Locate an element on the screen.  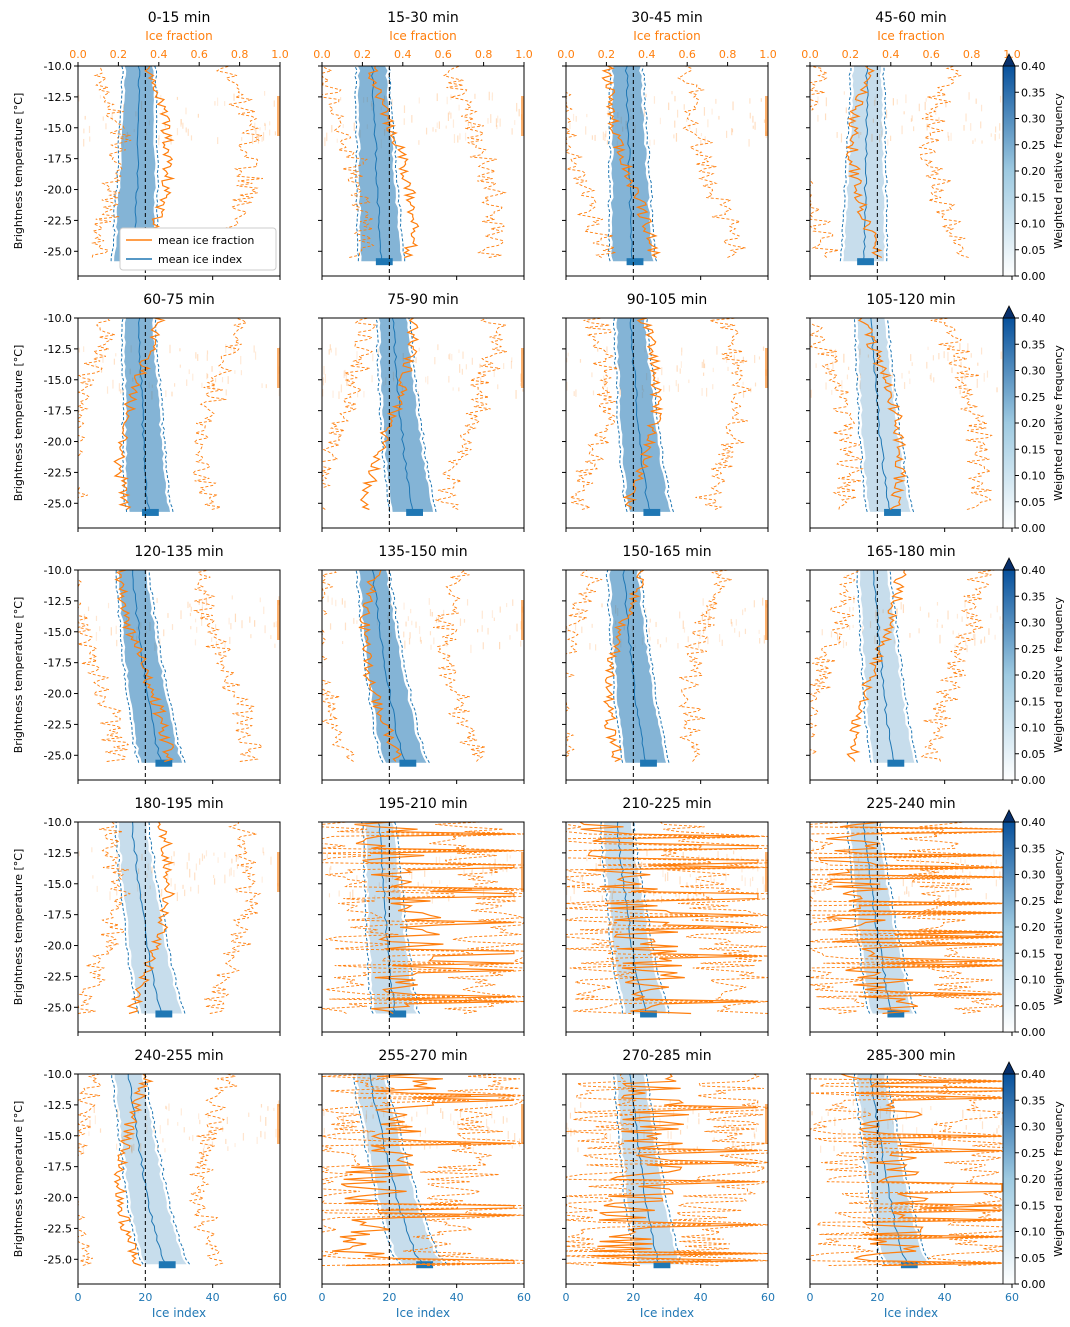
colorbar-extend-arrow is located at coordinates (1009, 1068).